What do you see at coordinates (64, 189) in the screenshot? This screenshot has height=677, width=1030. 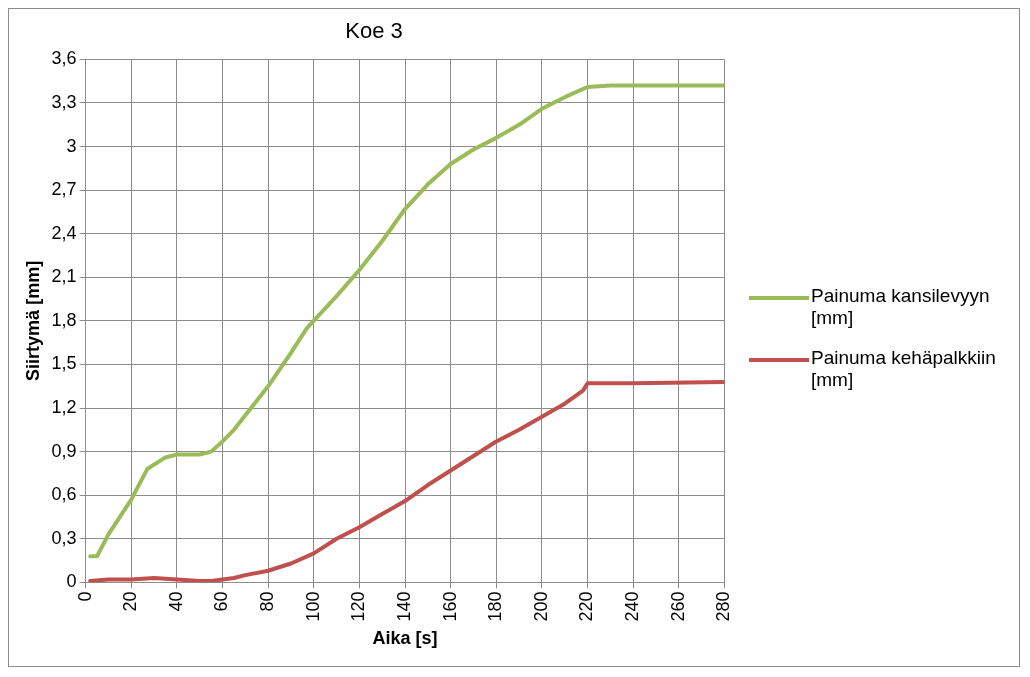 I see `y-tick-label: 2,7` at bounding box center [64, 189].